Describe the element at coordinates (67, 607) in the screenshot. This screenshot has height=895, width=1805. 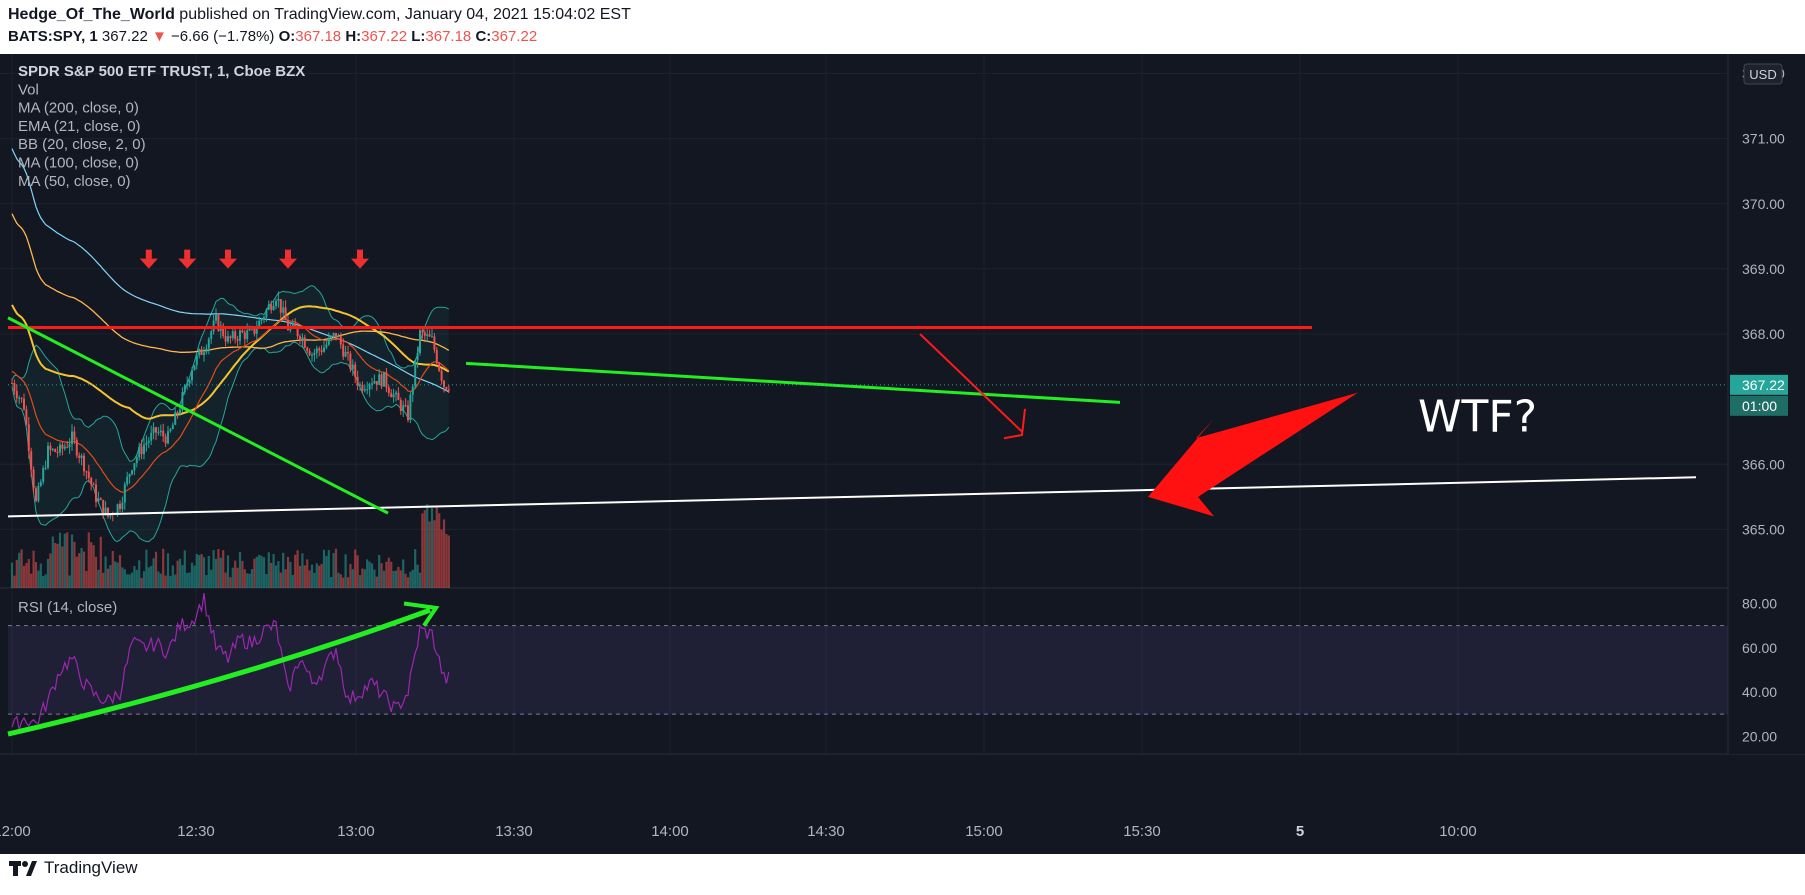
I see `rsi-label: RSI (14, close)` at that location.